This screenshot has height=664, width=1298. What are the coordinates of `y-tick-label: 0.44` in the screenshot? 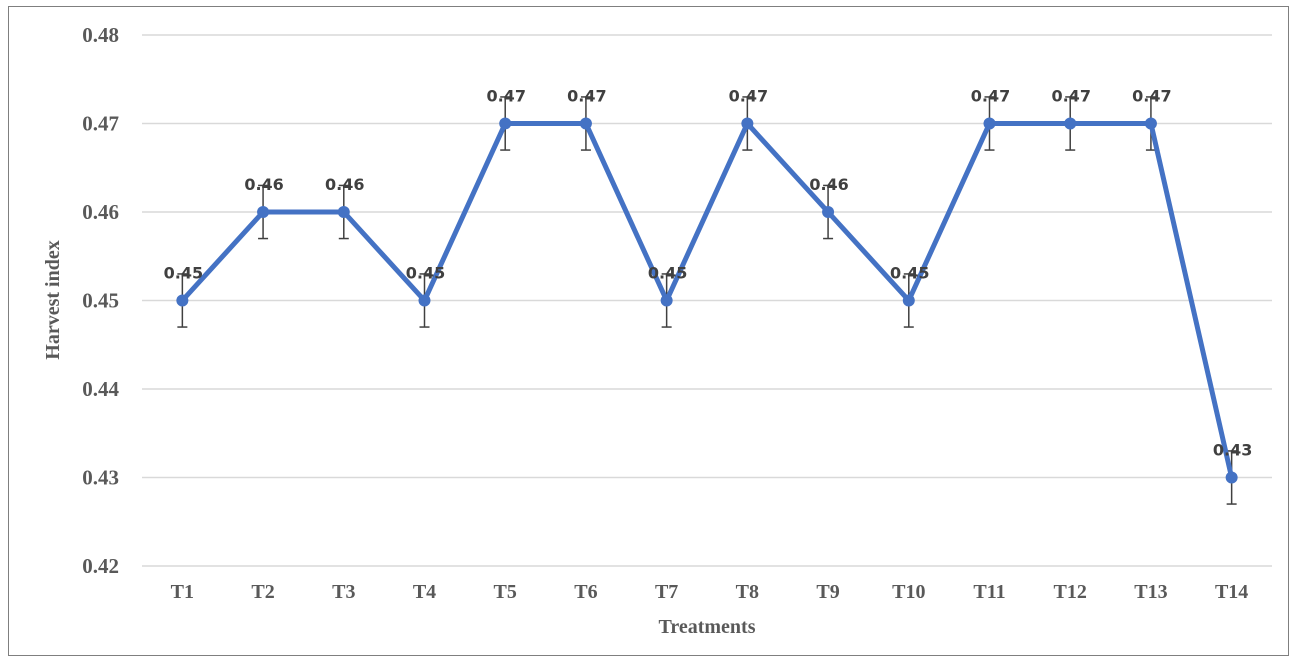 It's located at (100, 389).